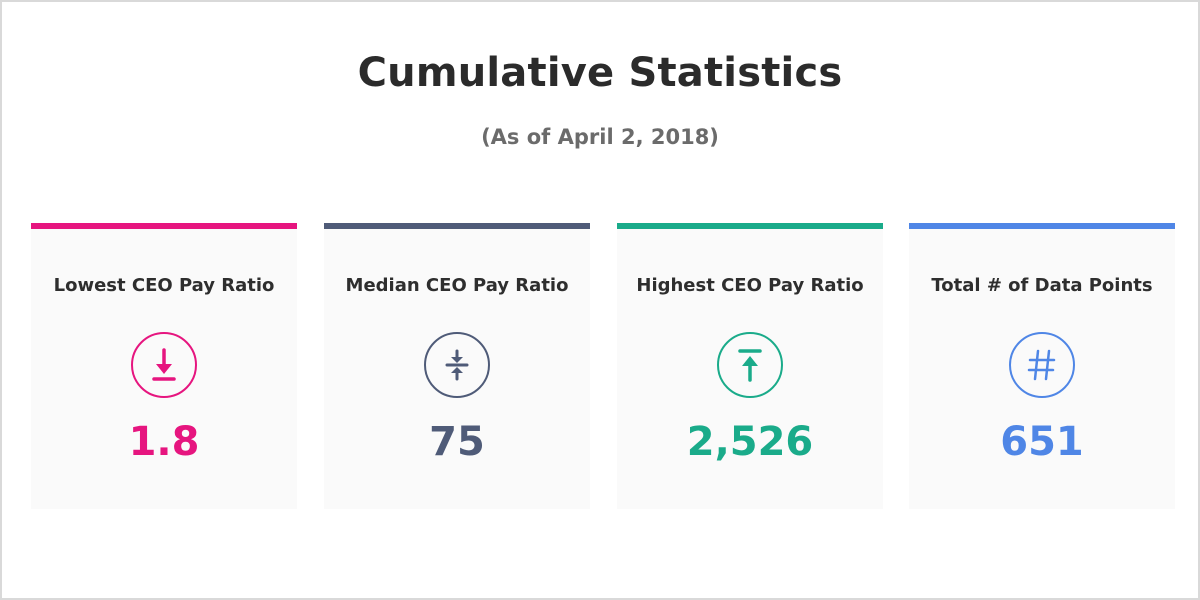  What do you see at coordinates (164, 442) in the screenshot?
I see `stat-value: 1.8` at bounding box center [164, 442].